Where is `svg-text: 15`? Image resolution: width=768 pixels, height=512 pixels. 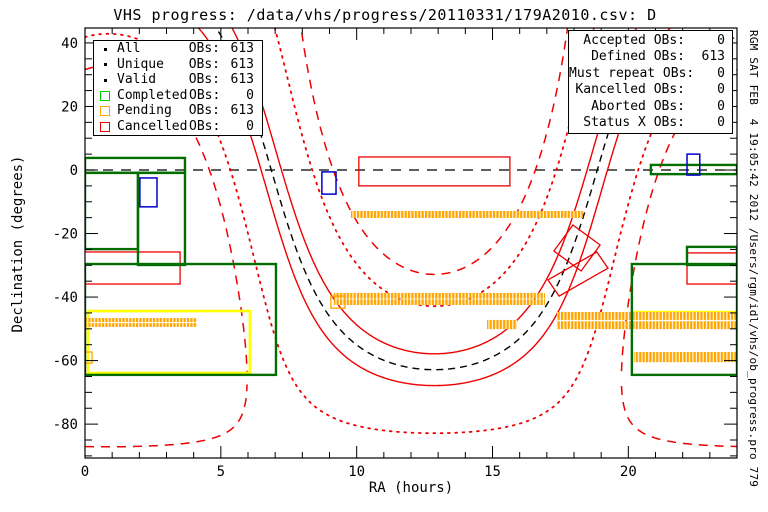 svg-text: 15 is located at coordinates (492, 472).